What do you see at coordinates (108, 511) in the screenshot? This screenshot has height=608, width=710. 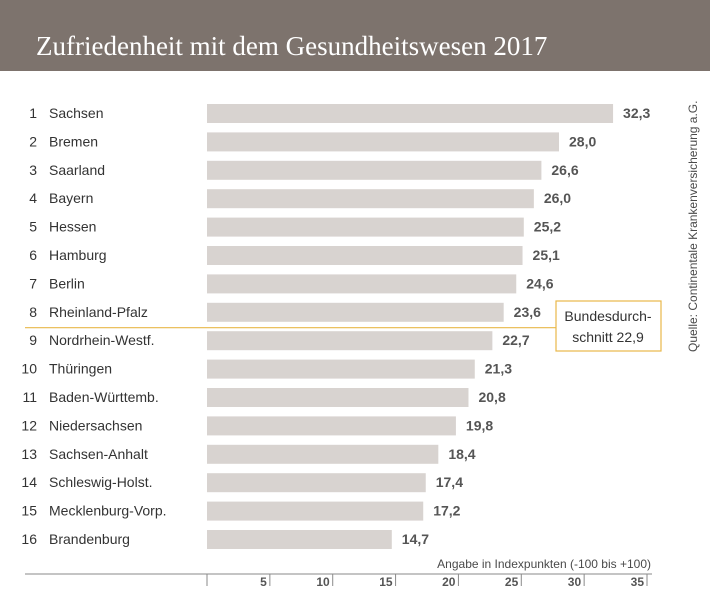 I see `category-label: Mecklenburg-Vorp.` at bounding box center [108, 511].